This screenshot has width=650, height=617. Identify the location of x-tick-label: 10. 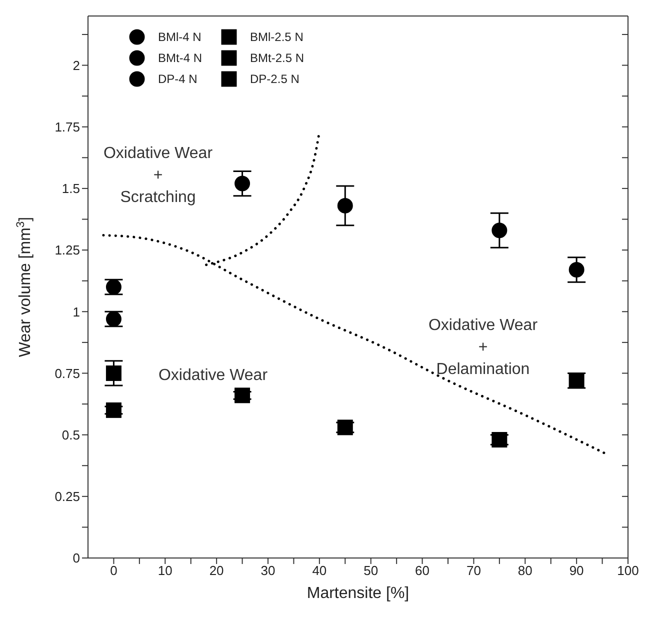
(165, 570).